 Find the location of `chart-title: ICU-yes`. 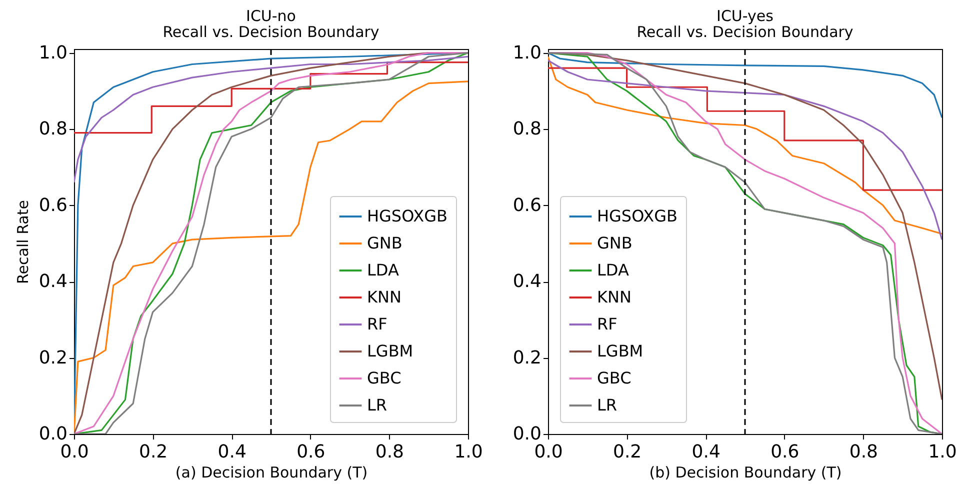

chart-title: ICU-yes is located at coordinates (745, 15).